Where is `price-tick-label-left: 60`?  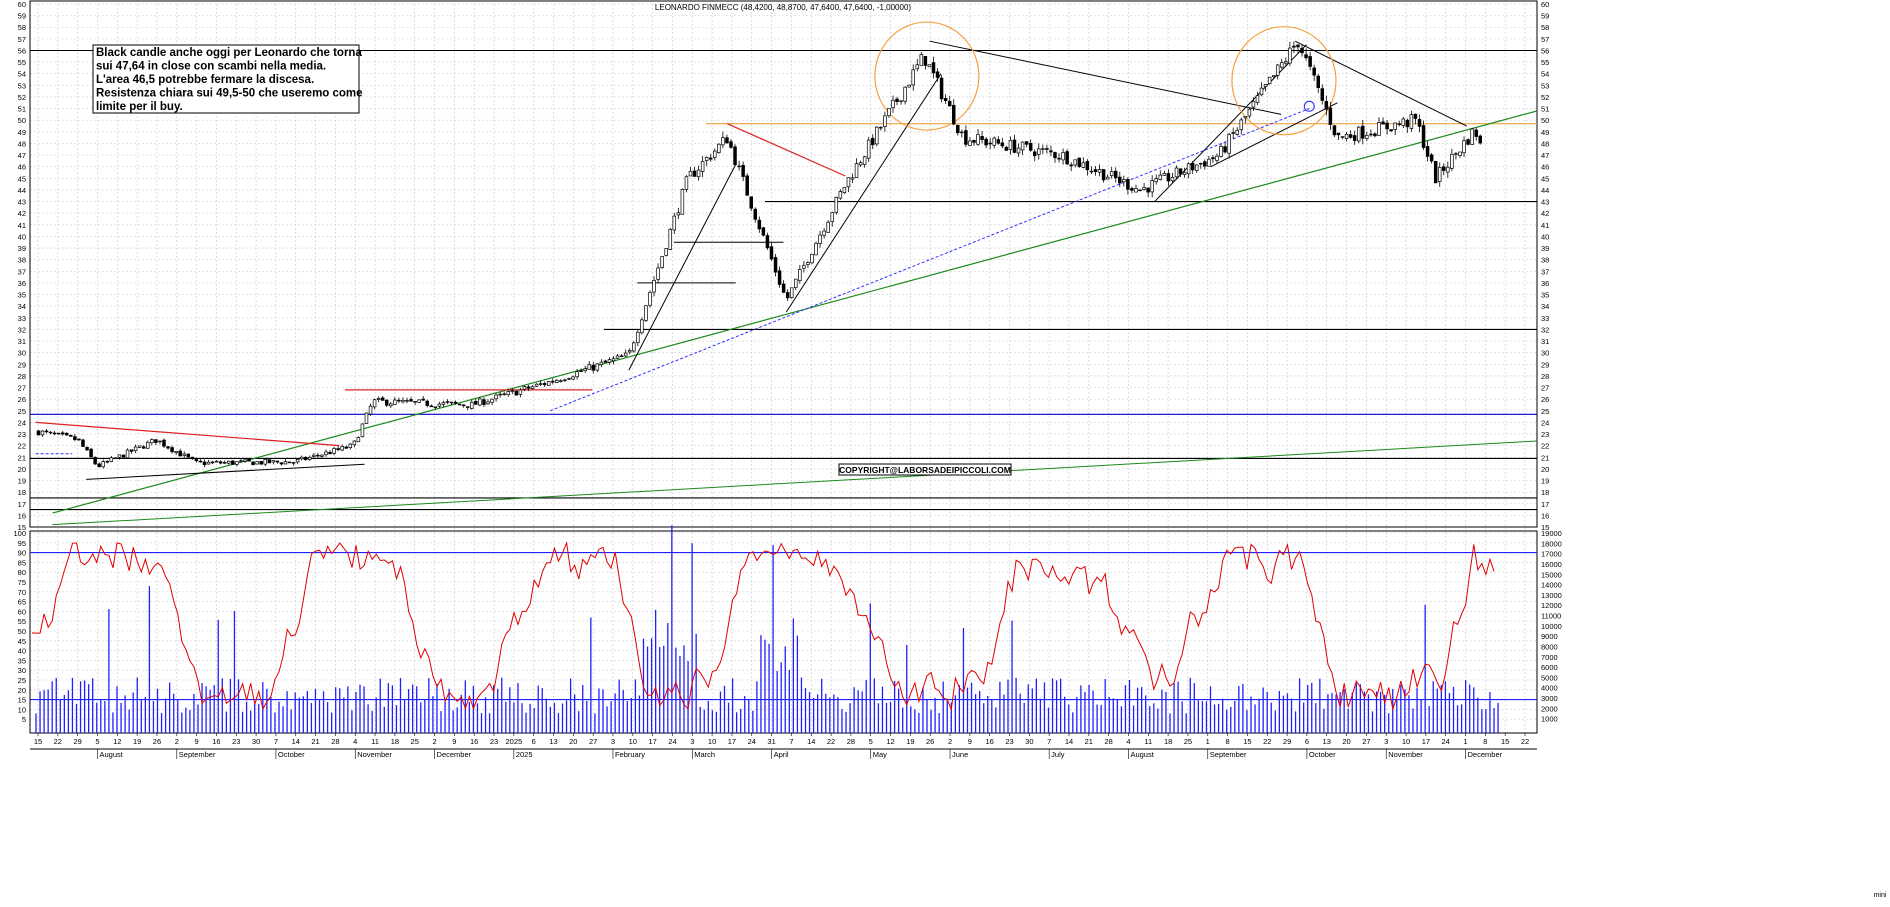 price-tick-label-left: 60 is located at coordinates (22, 4).